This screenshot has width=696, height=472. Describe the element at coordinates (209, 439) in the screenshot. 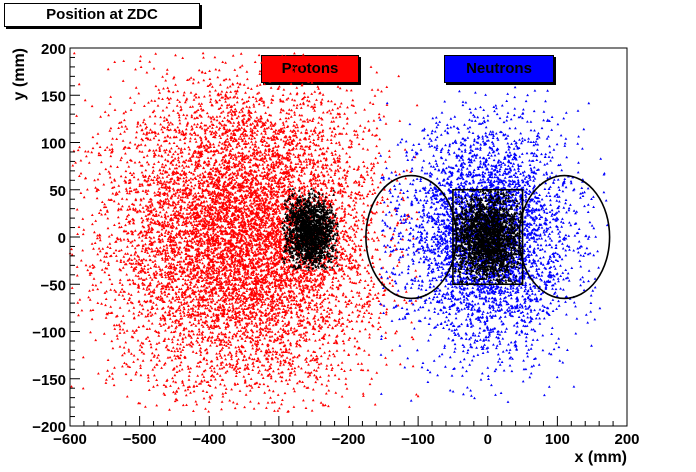

I see `x-tick-label: −400` at that location.